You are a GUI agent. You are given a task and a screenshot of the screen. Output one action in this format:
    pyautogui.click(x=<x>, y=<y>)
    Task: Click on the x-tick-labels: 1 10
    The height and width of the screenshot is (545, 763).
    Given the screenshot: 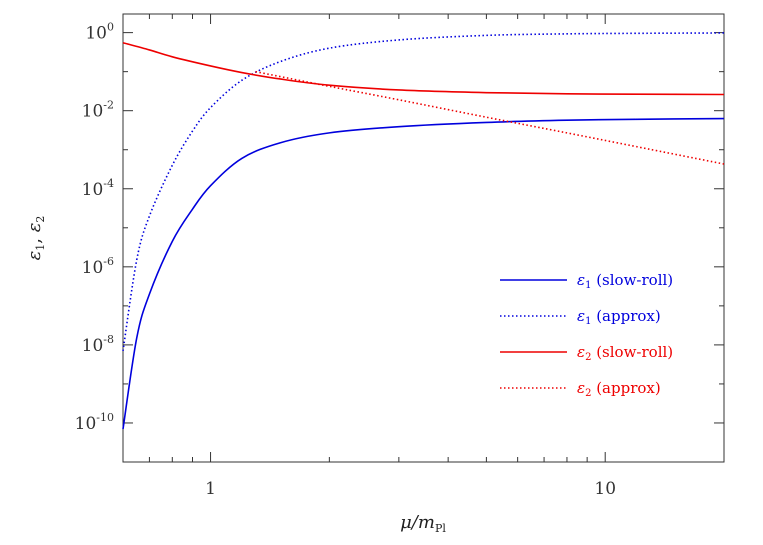 What is the action you would take?
    pyautogui.click(x=410, y=489)
    